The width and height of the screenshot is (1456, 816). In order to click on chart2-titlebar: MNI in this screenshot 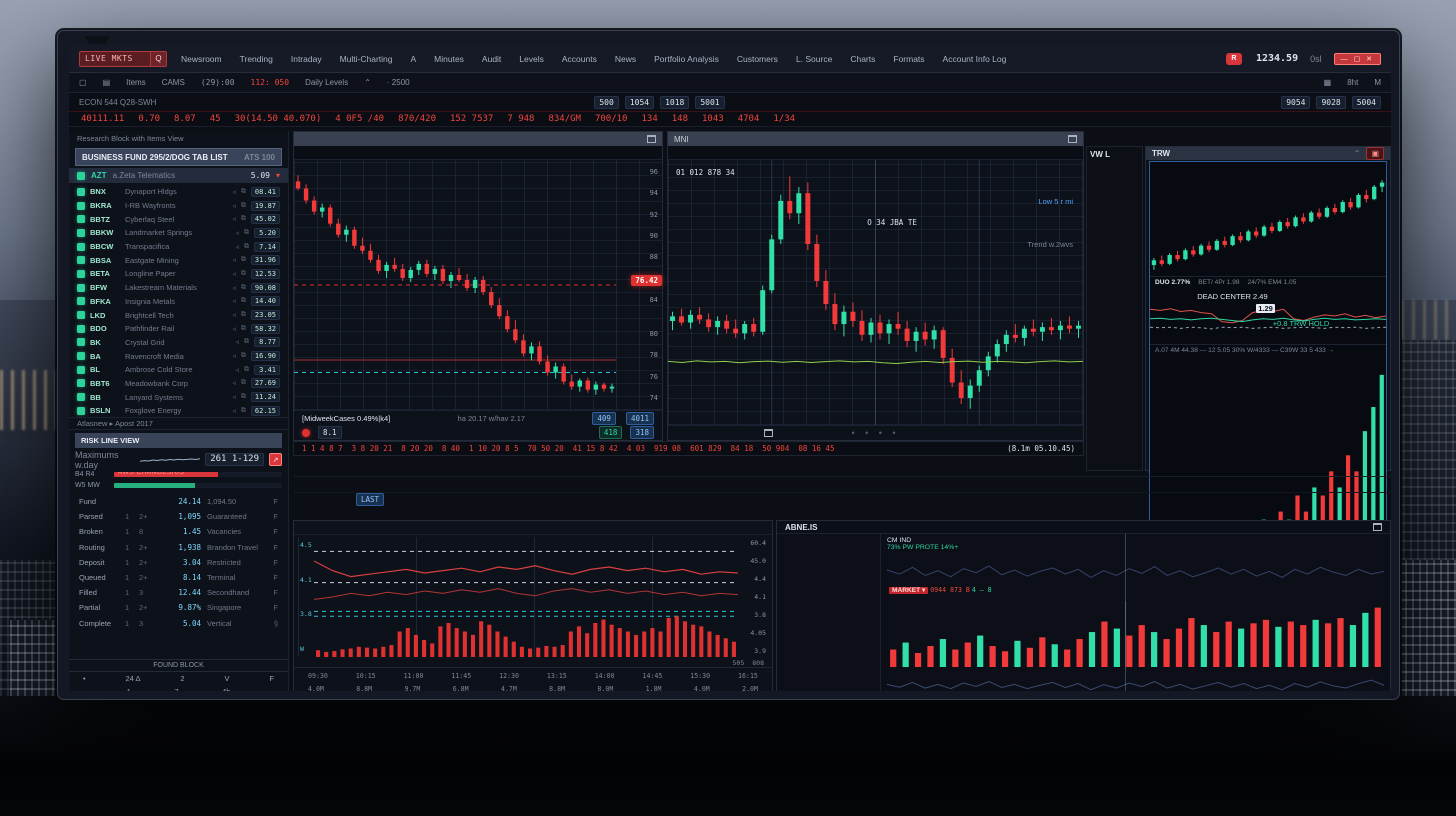, I will do `click(875, 139)`.